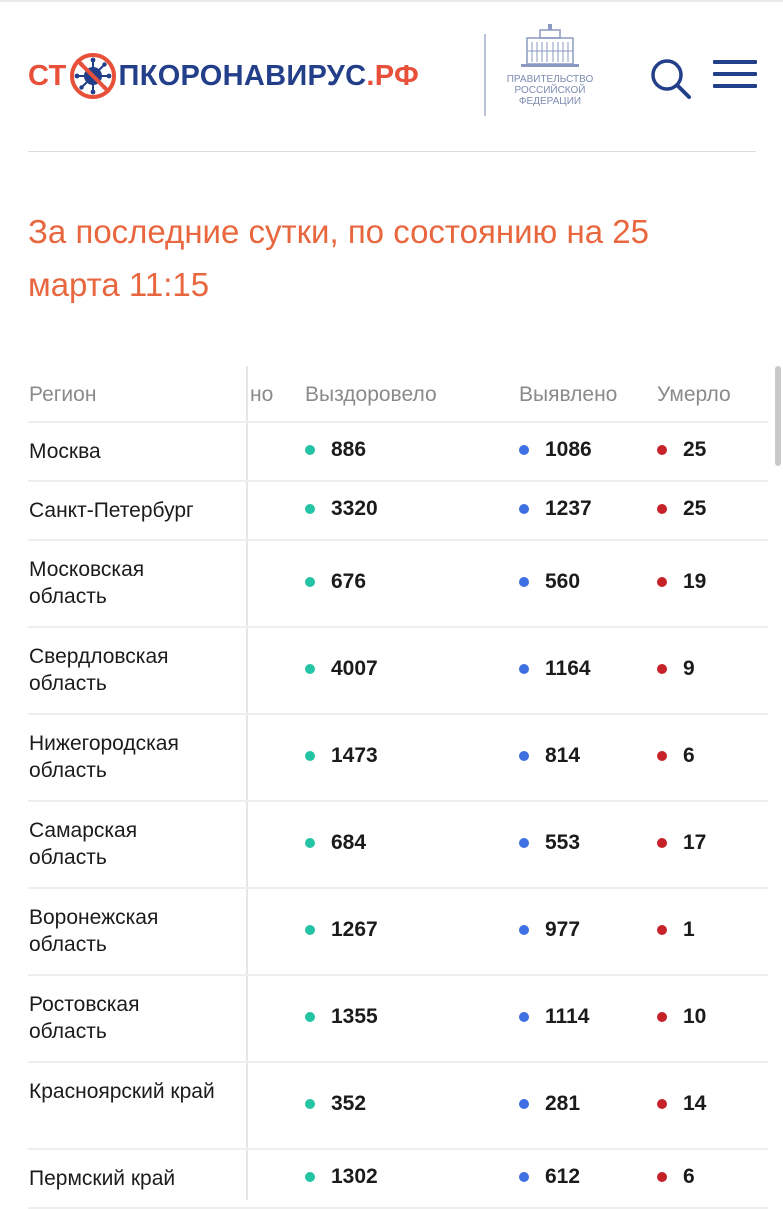  Describe the element at coordinates (695, 1103) in the screenshot. I see `died-value: 14` at that location.